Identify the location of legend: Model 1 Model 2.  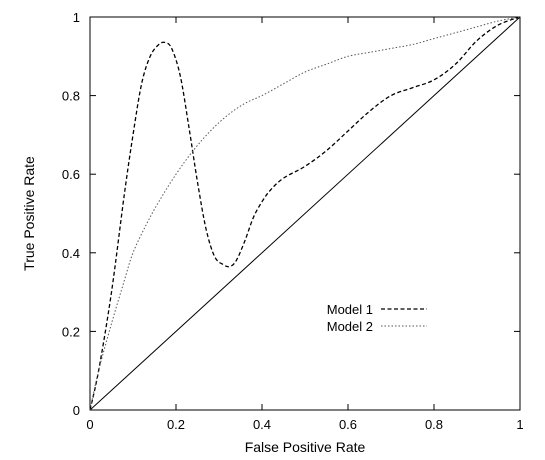
(377, 318).